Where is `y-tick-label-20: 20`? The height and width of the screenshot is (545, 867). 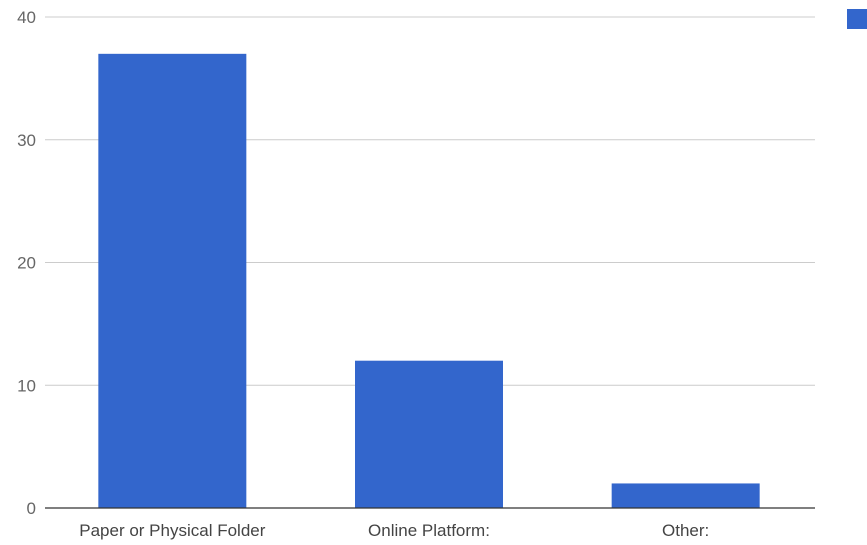
y-tick-label-20: 20 is located at coordinates (26, 263).